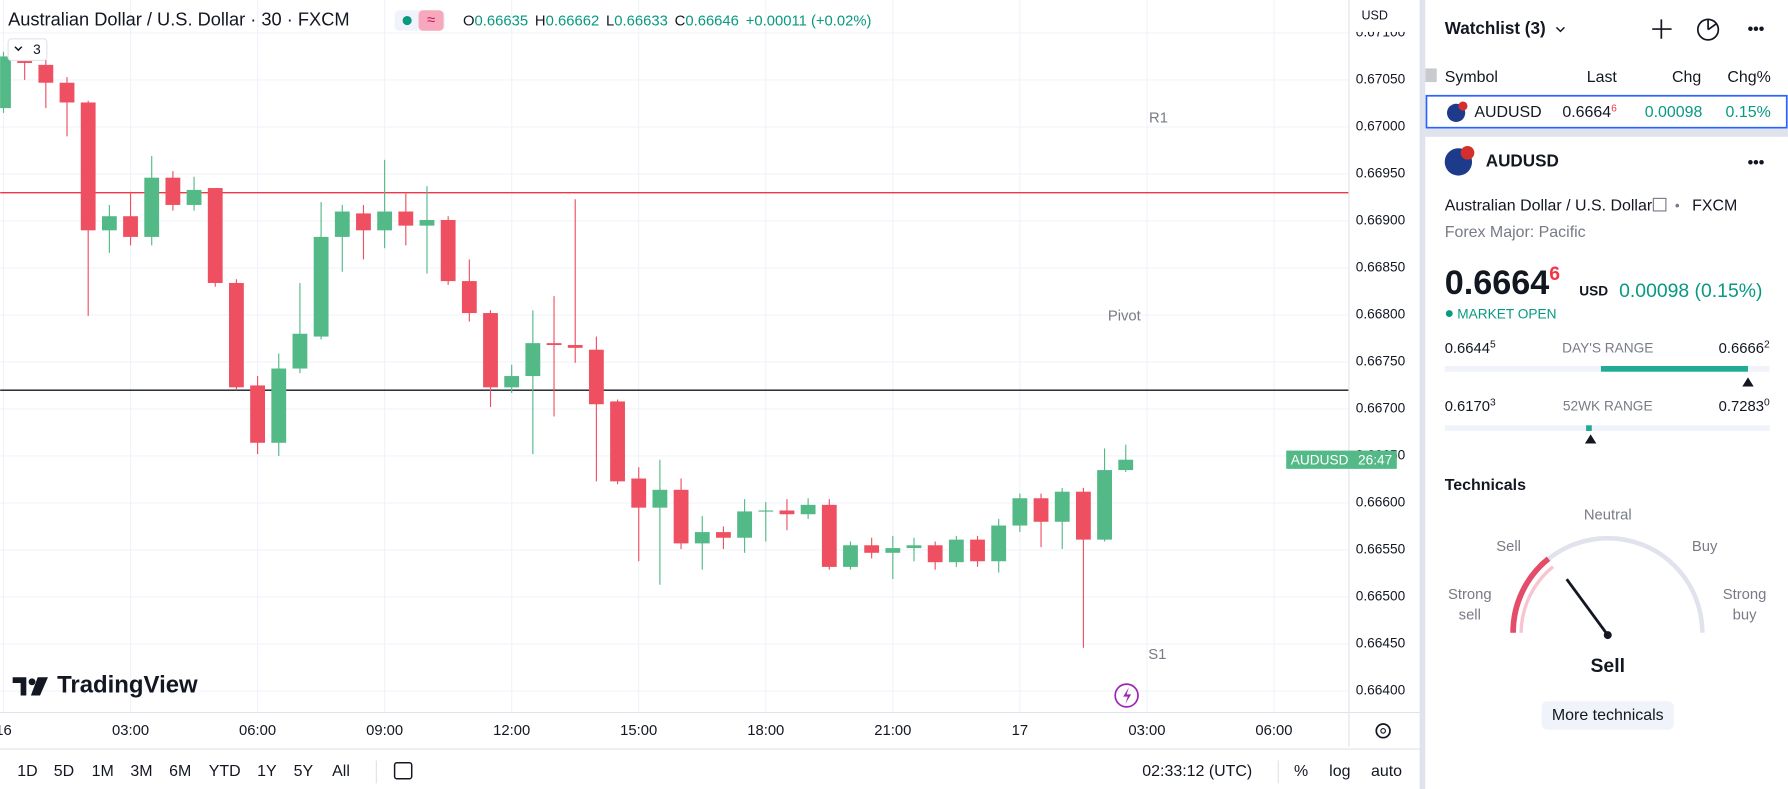  I want to click on ohlc-value: 0.66662, so click(573, 22).